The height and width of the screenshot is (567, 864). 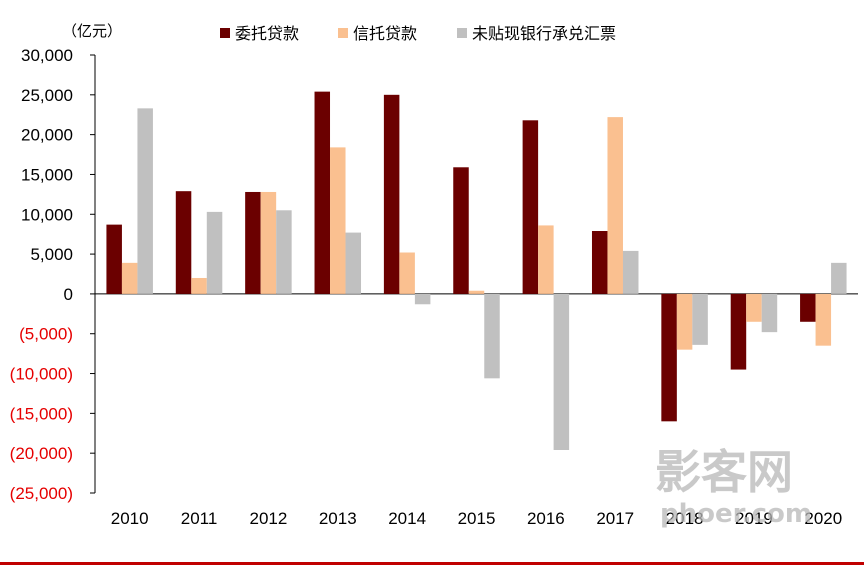 I want to click on x-tick-label: 2010, so click(x=130, y=518).